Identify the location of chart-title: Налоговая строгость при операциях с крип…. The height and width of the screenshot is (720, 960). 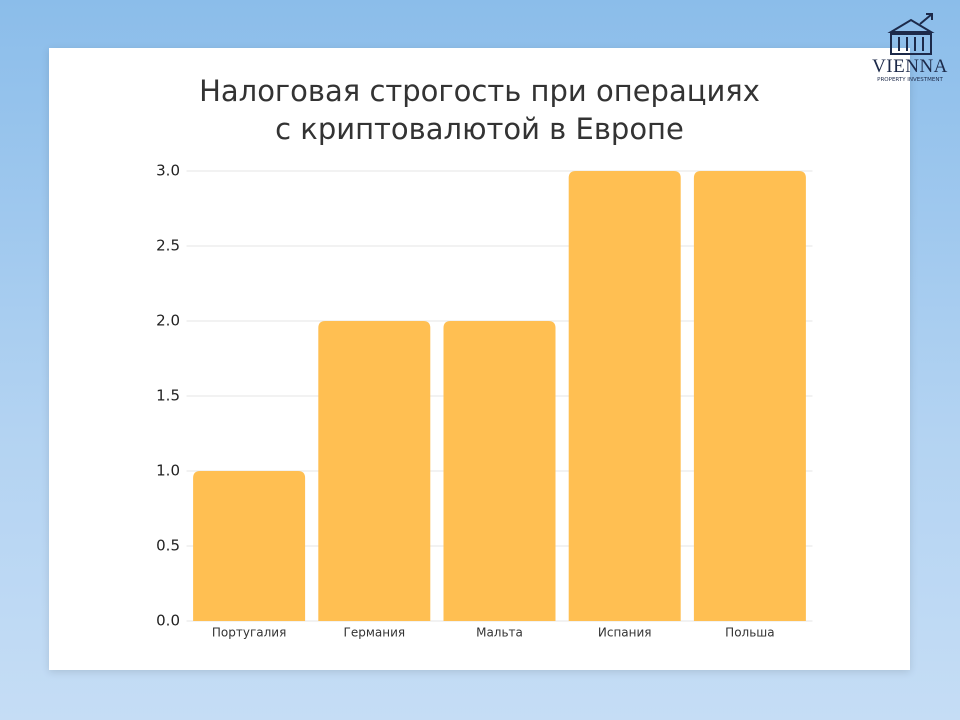
(479, 110).